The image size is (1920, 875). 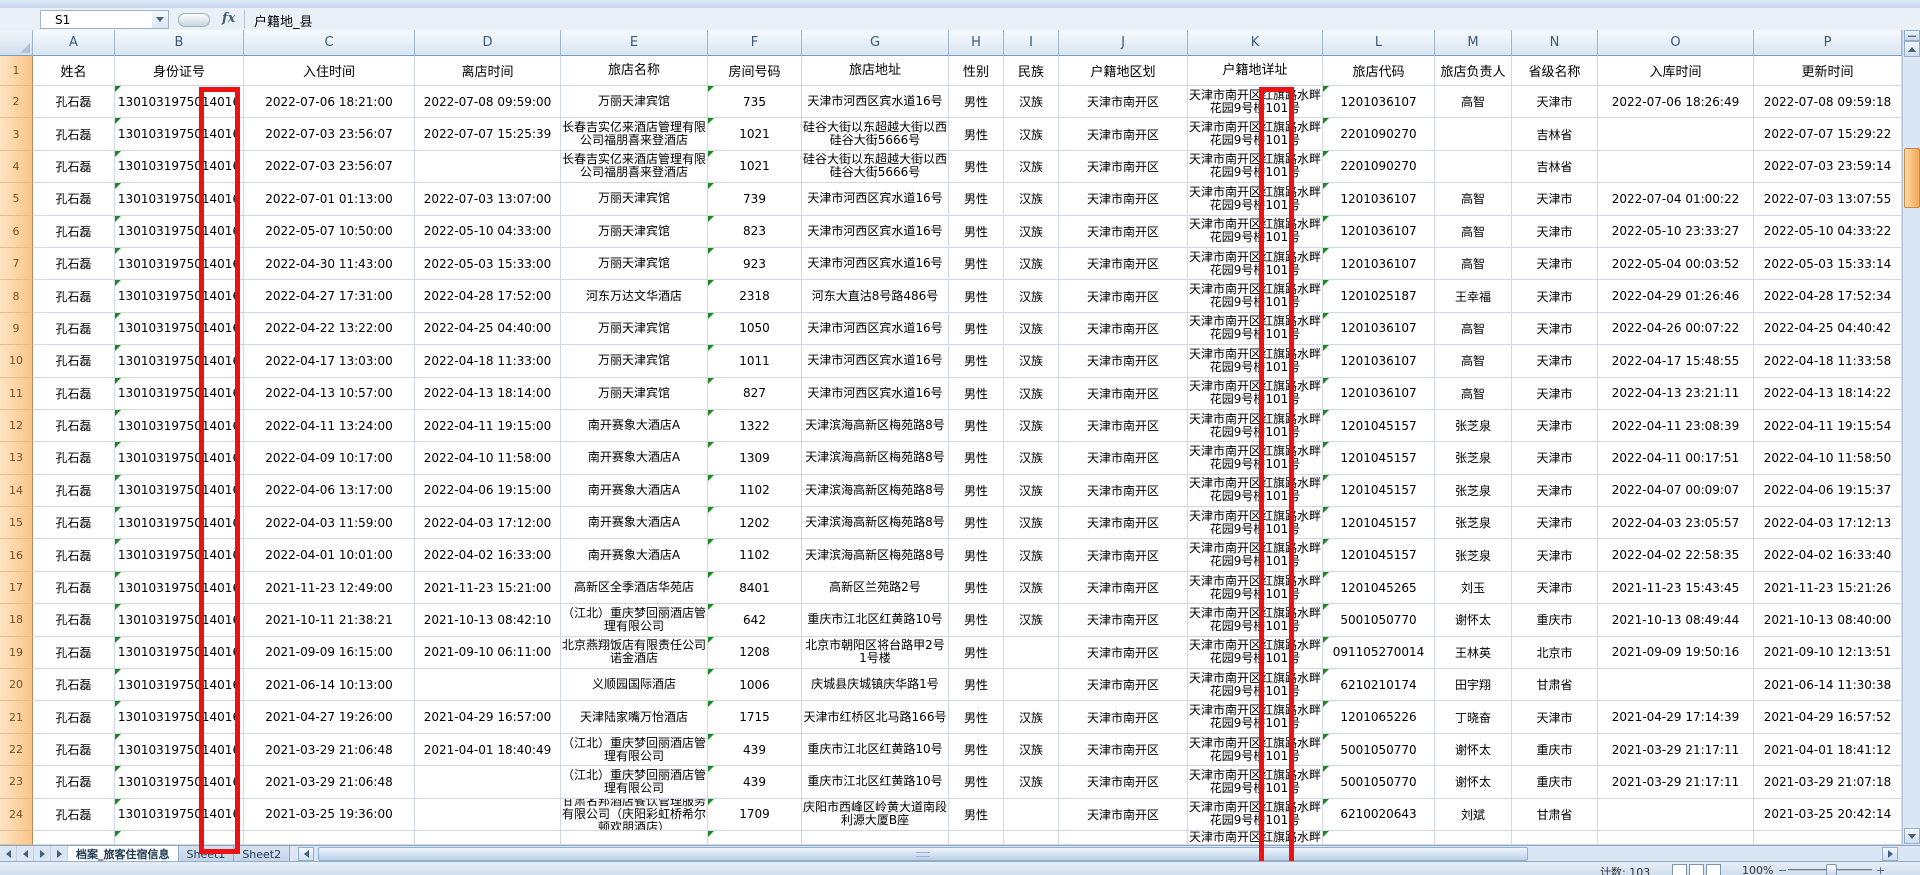 What do you see at coordinates (1031, 491) in the screenshot?
I see `cell-I14: 汉族` at bounding box center [1031, 491].